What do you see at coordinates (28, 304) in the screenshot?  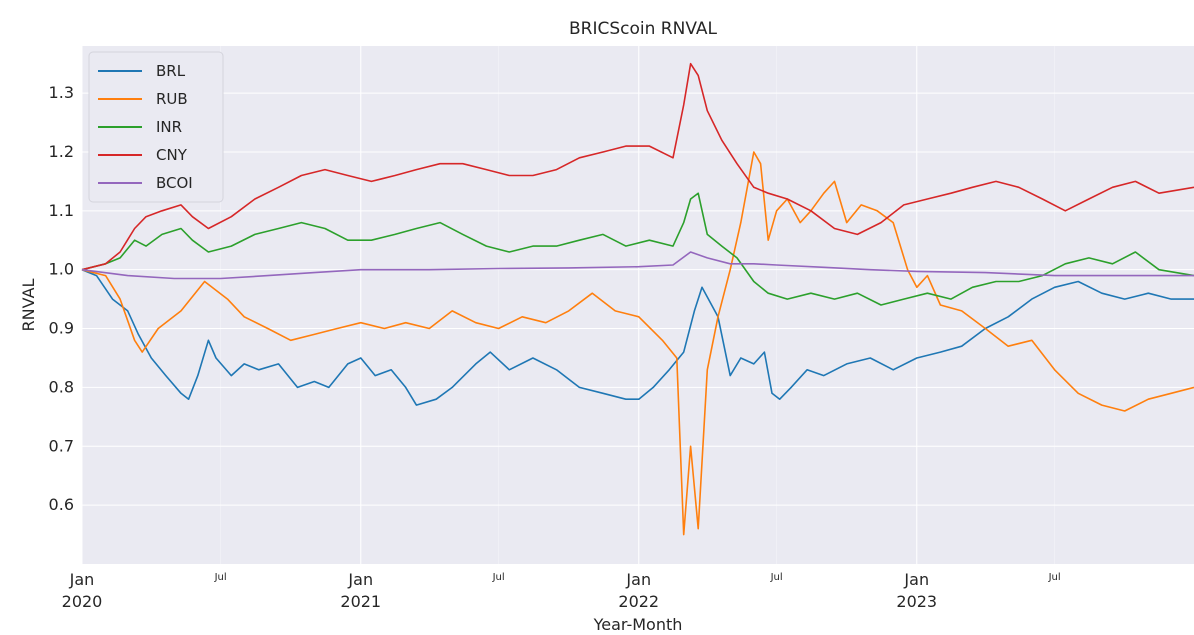 I see `y-axis-label: RNVAL` at bounding box center [28, 304].